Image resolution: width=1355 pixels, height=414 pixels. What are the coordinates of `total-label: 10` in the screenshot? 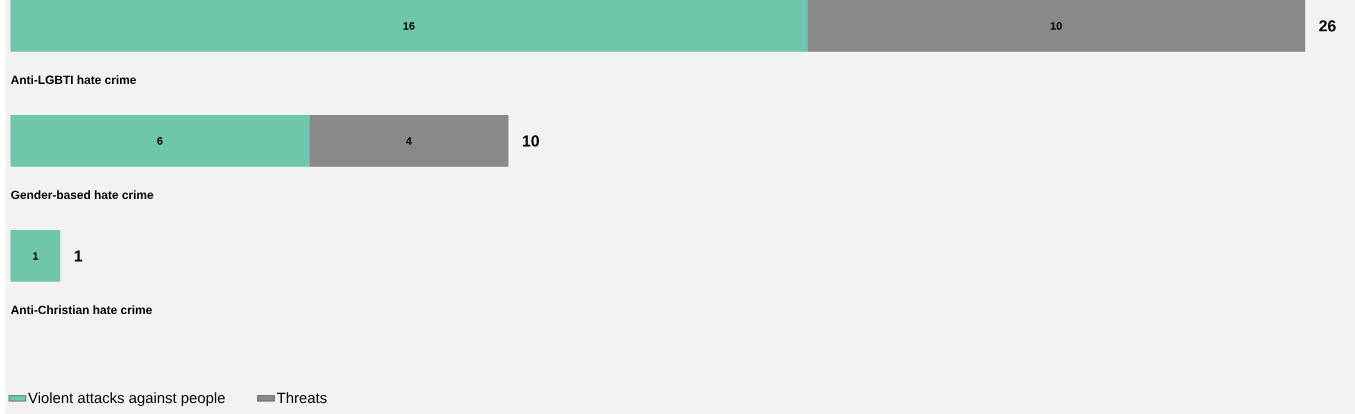 It's located at (530, 141).